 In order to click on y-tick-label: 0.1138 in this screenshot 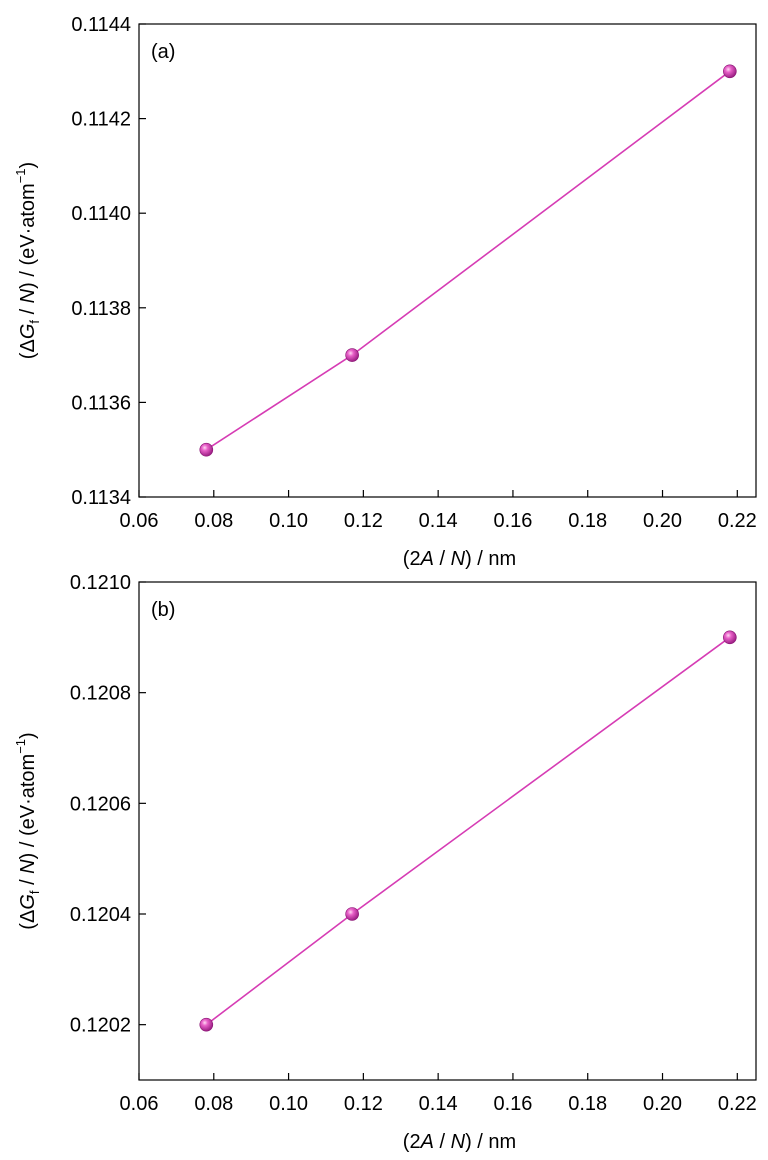, I will do `click(101, 309)`.